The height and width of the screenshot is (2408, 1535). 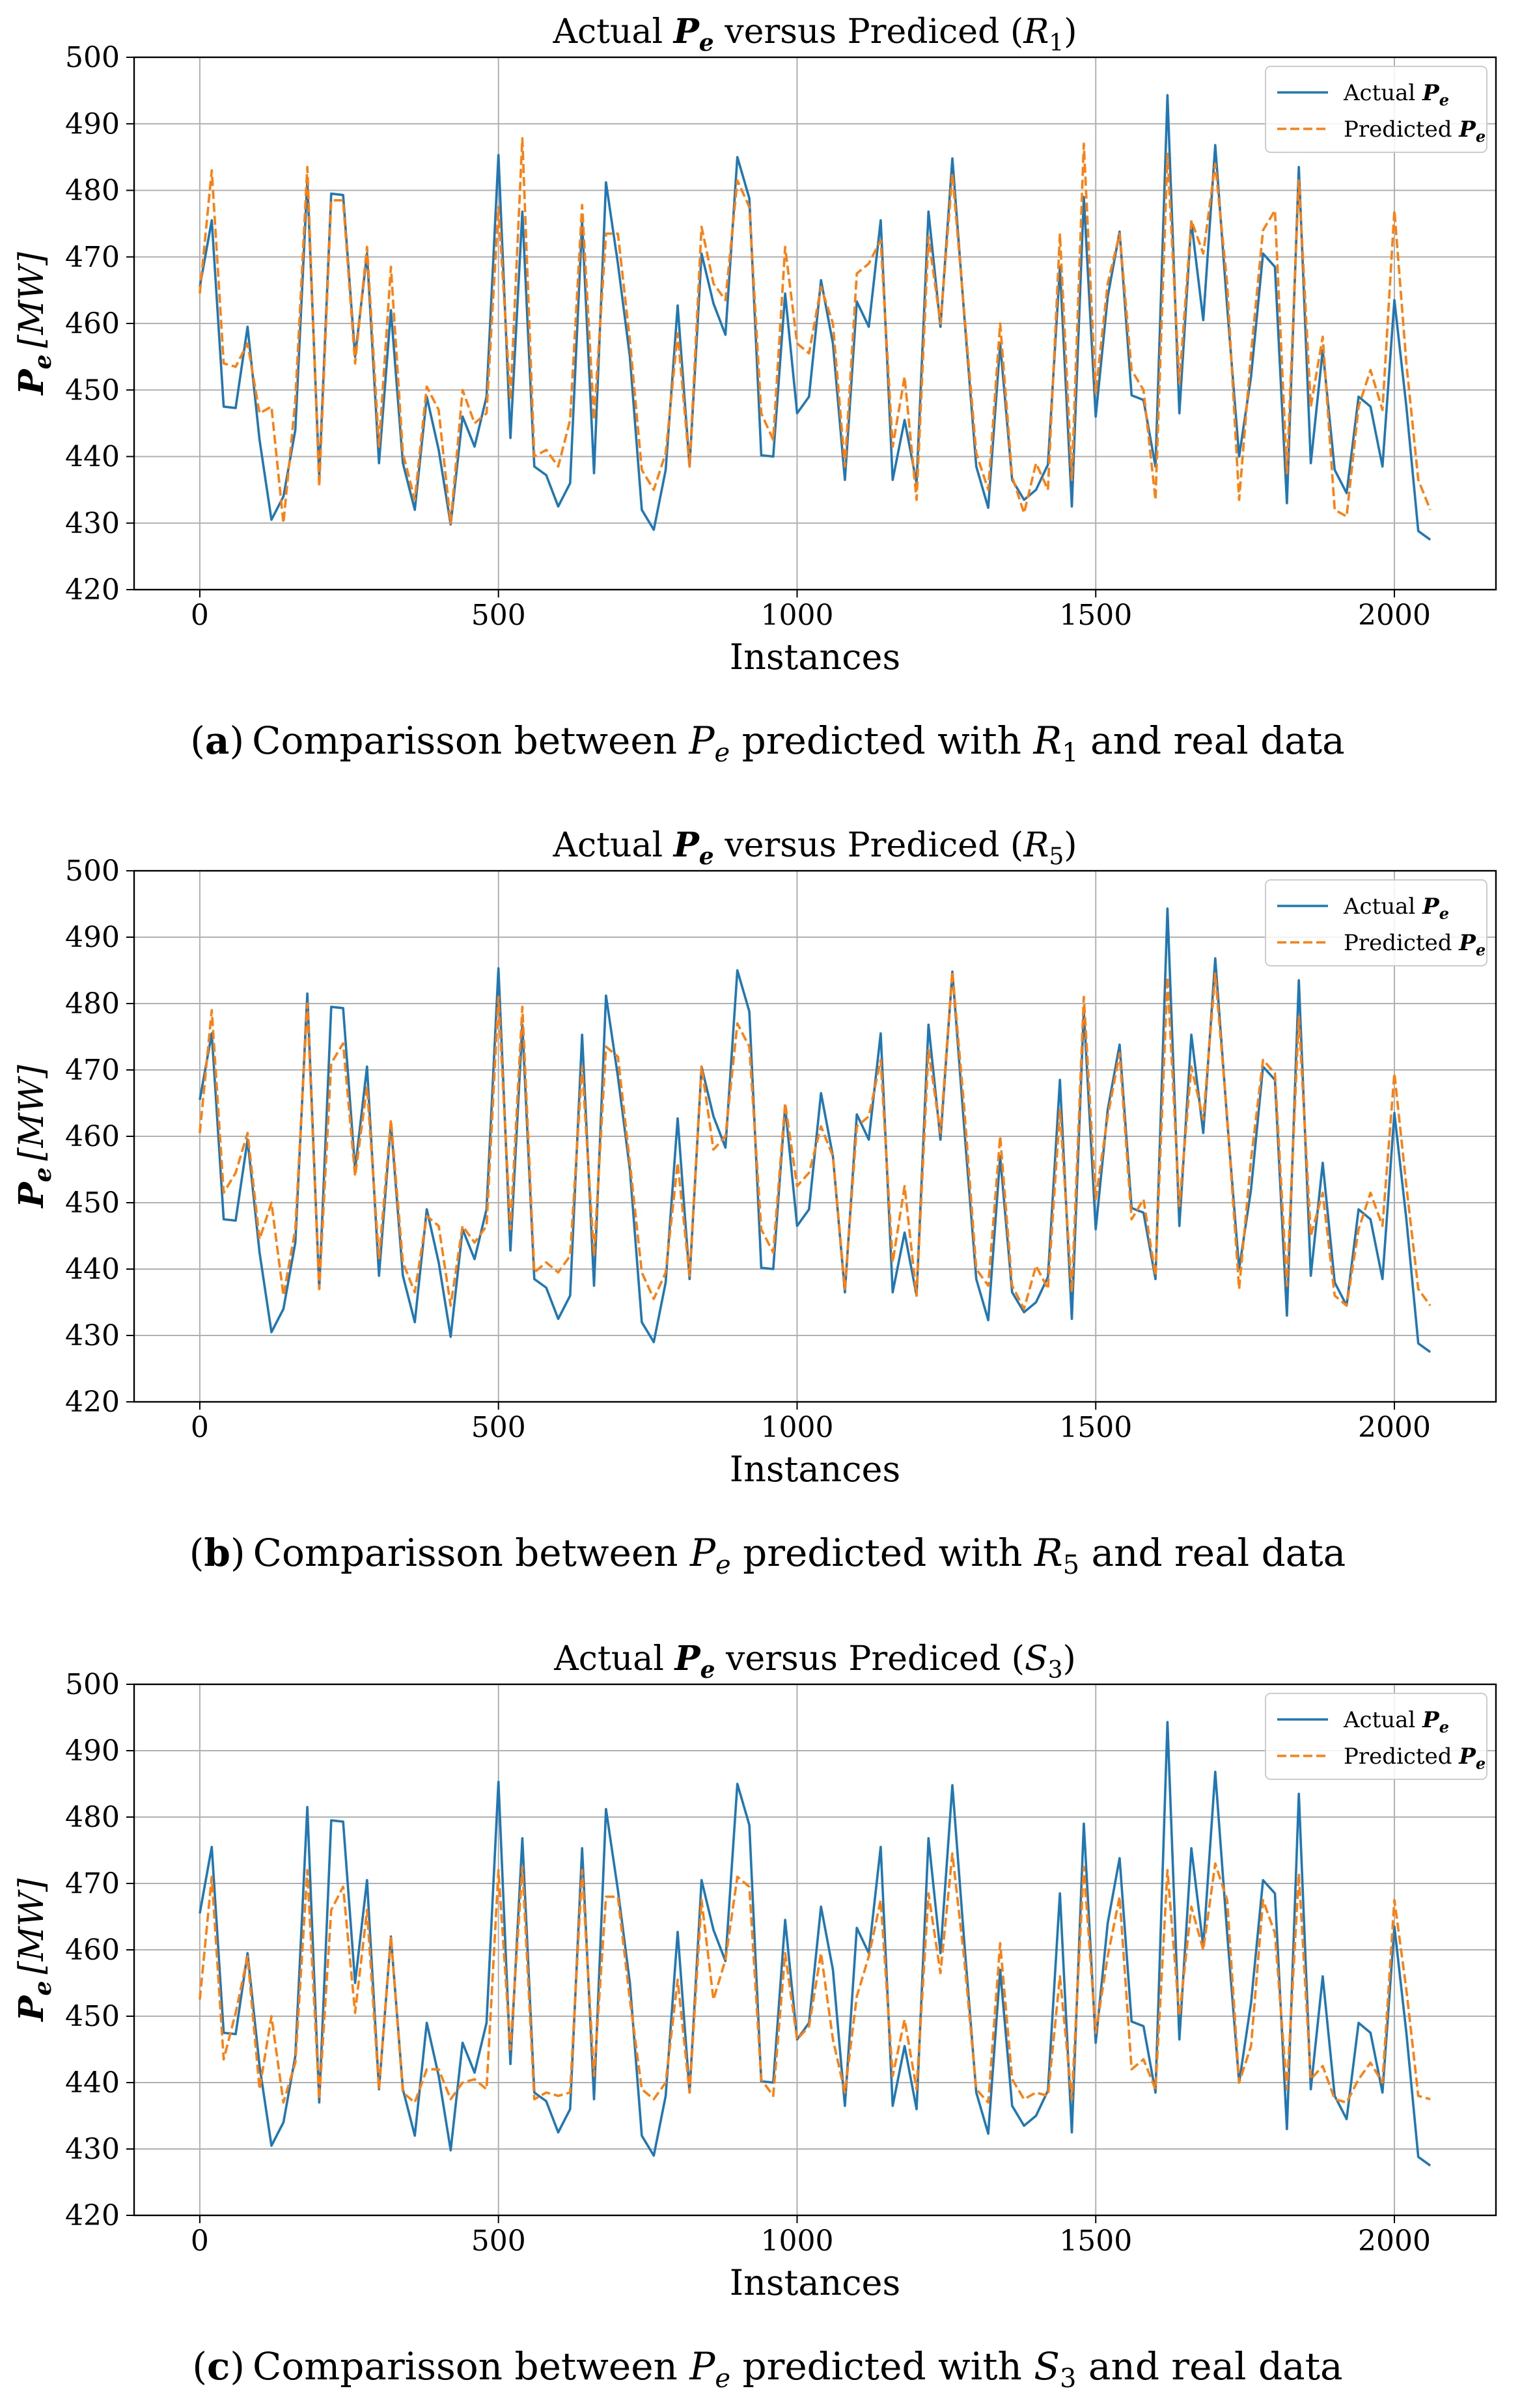 What do you see at coordinates (31, 1113) in the screenshot?
I see `y-label-unit: [MW]` at bounding box center [31, 1113].